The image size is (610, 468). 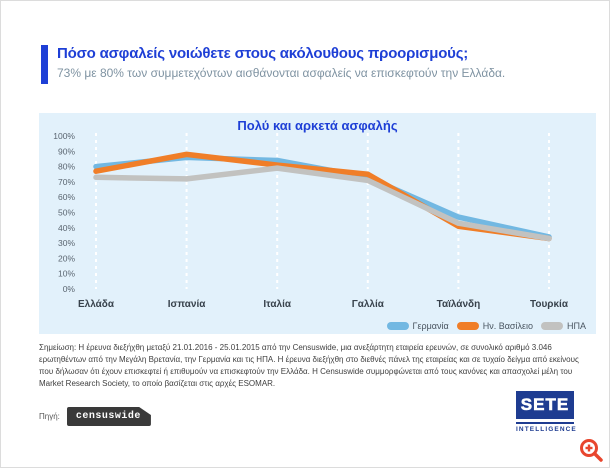 I want to click on source-row: Πηγή: censuswide, so click(x=95, y=416).